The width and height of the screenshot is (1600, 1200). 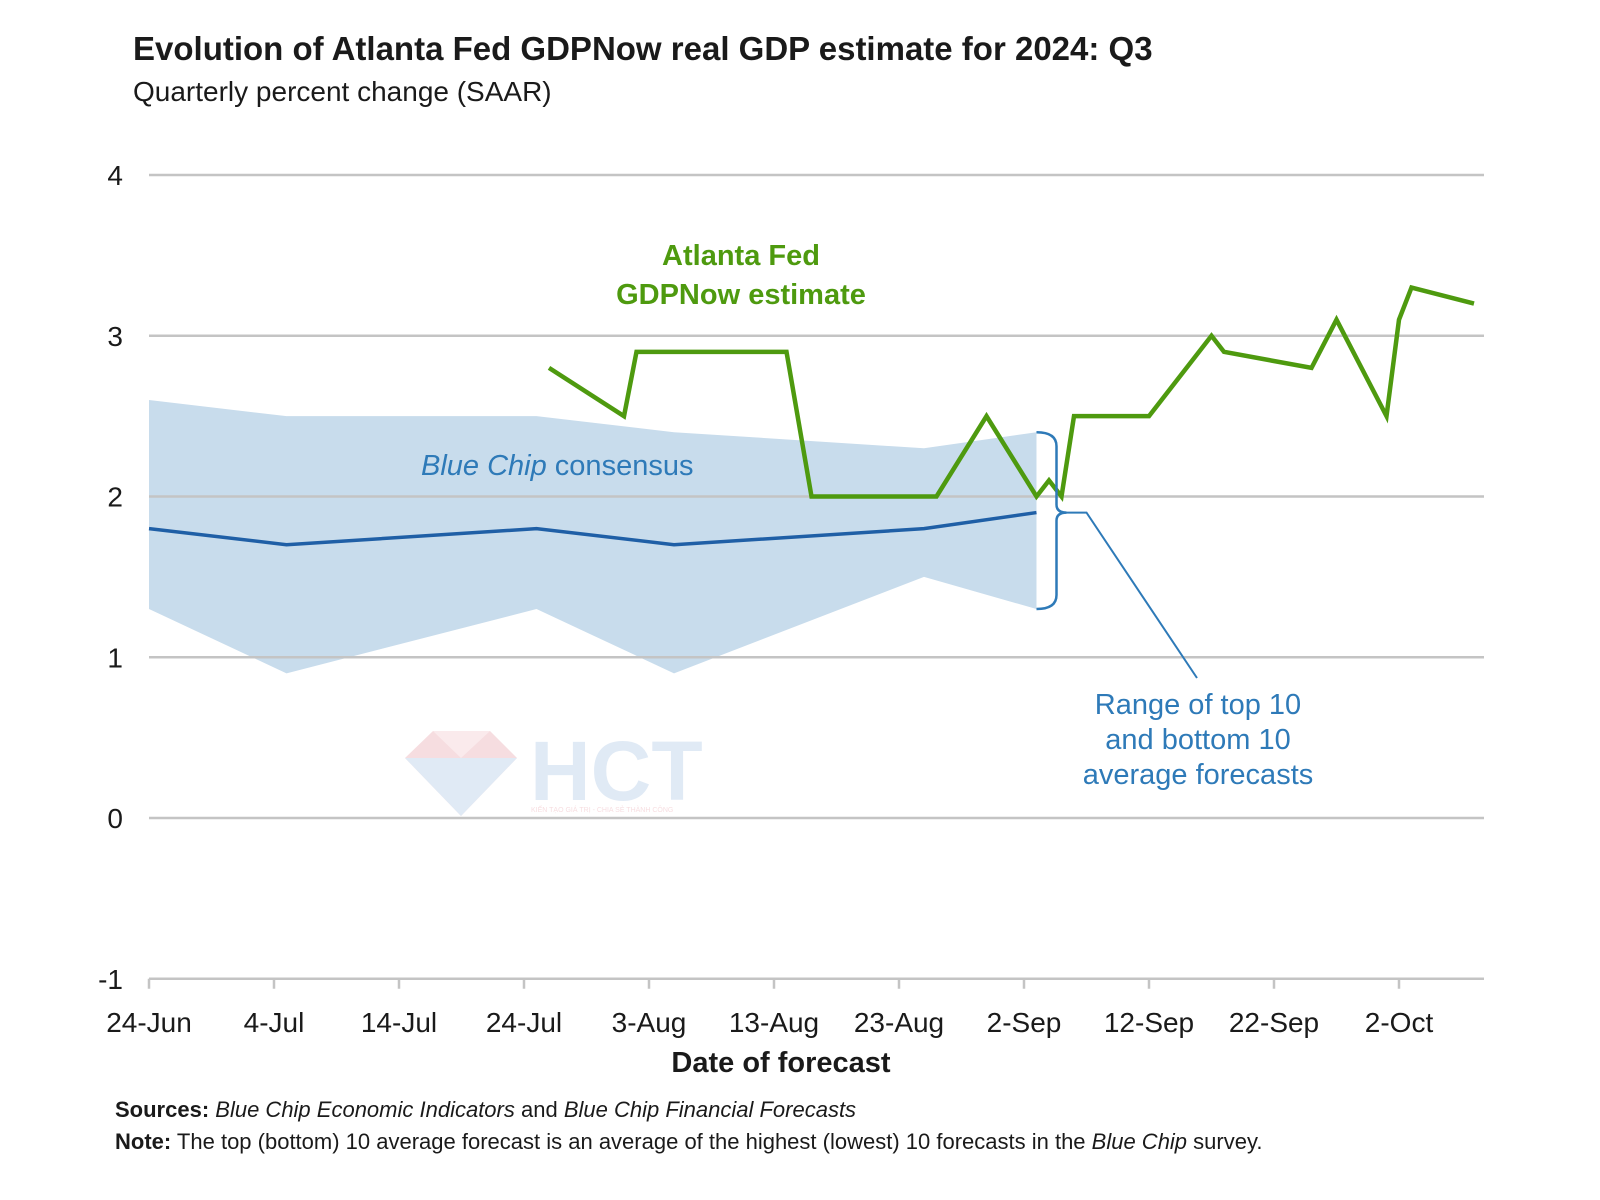 What do you see at coordinates (1274, 1022) in the screenshot?
I see `x-tick-label-9: 22-Sep` at bounding box center [1274, 1022].